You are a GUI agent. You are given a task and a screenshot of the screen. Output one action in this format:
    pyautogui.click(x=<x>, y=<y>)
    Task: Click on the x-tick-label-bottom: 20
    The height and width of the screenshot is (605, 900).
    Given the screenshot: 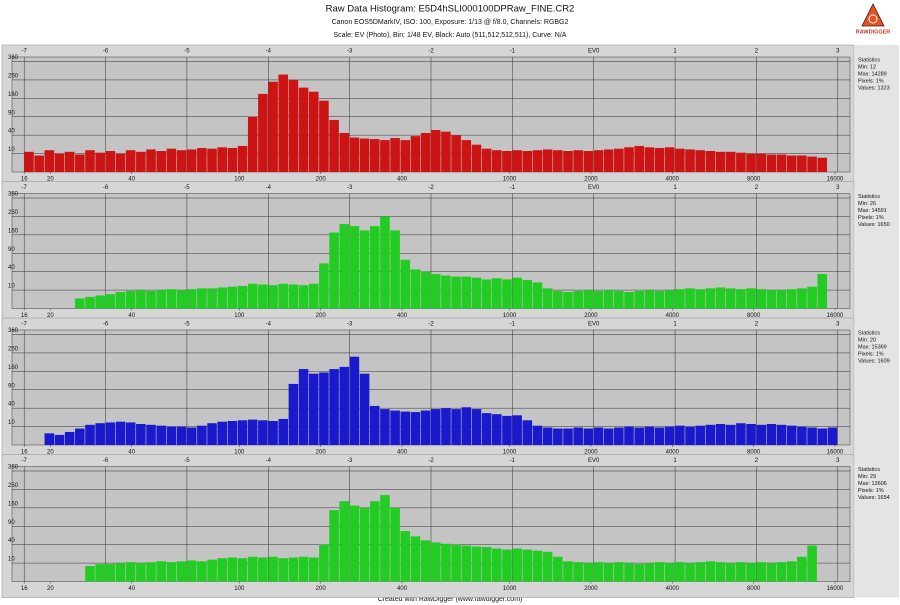 What is the action you would take?
    pyautogui.click(x=50, y=316)
    